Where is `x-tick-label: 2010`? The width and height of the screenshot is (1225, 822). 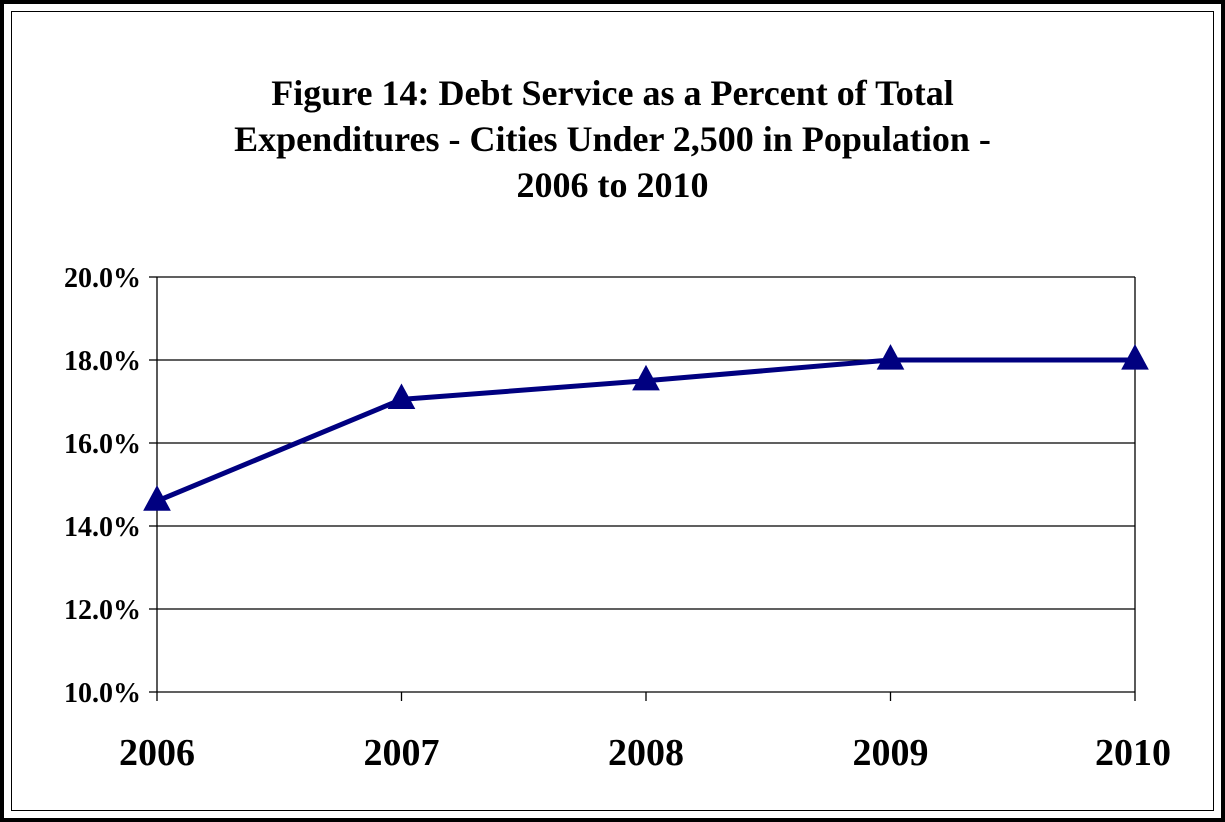 x-tick-label: 2010 is located at coordinates (1133, 753).